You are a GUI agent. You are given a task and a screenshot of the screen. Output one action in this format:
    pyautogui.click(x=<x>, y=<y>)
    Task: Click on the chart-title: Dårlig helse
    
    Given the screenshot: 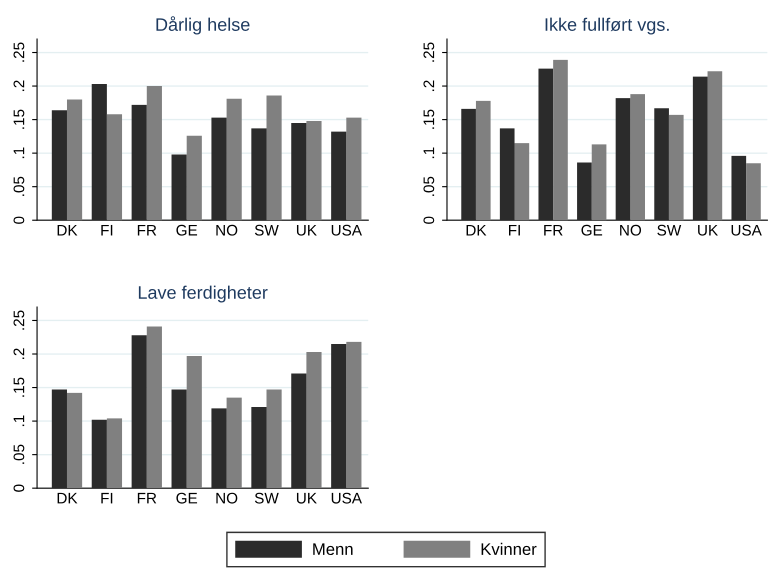 What is the action you would take?
    pyautogui.click(x=203, y=25)
    